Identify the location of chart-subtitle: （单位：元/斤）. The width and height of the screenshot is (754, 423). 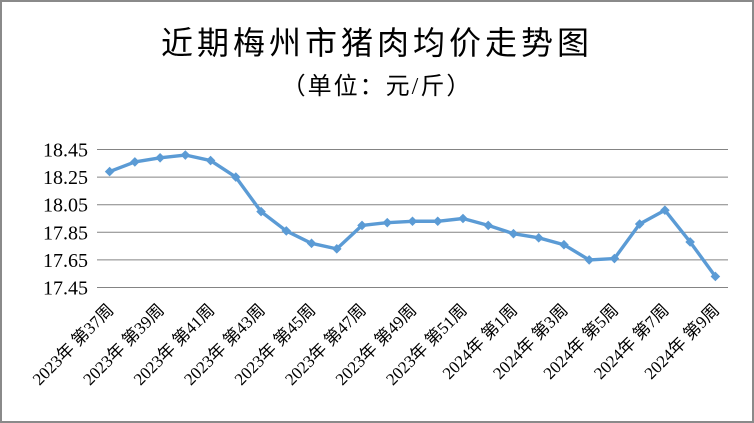
(377, 87).